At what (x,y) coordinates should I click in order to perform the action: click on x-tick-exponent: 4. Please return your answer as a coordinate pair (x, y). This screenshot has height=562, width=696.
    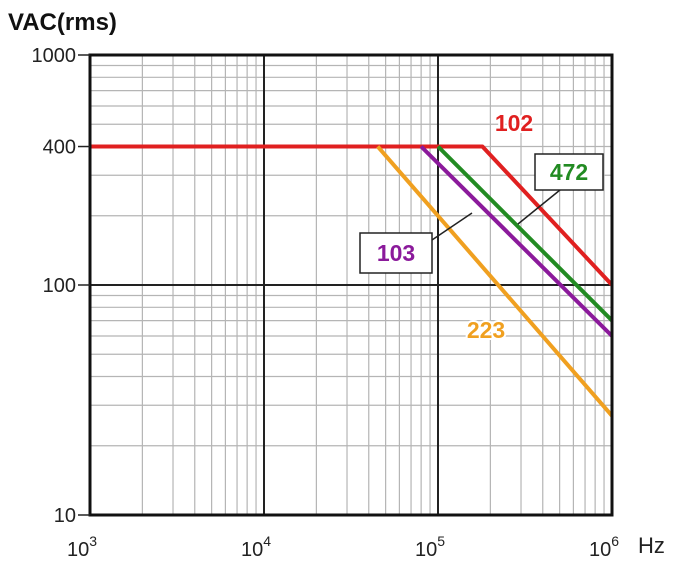
    Looking at the image, I should click on (267, 541).